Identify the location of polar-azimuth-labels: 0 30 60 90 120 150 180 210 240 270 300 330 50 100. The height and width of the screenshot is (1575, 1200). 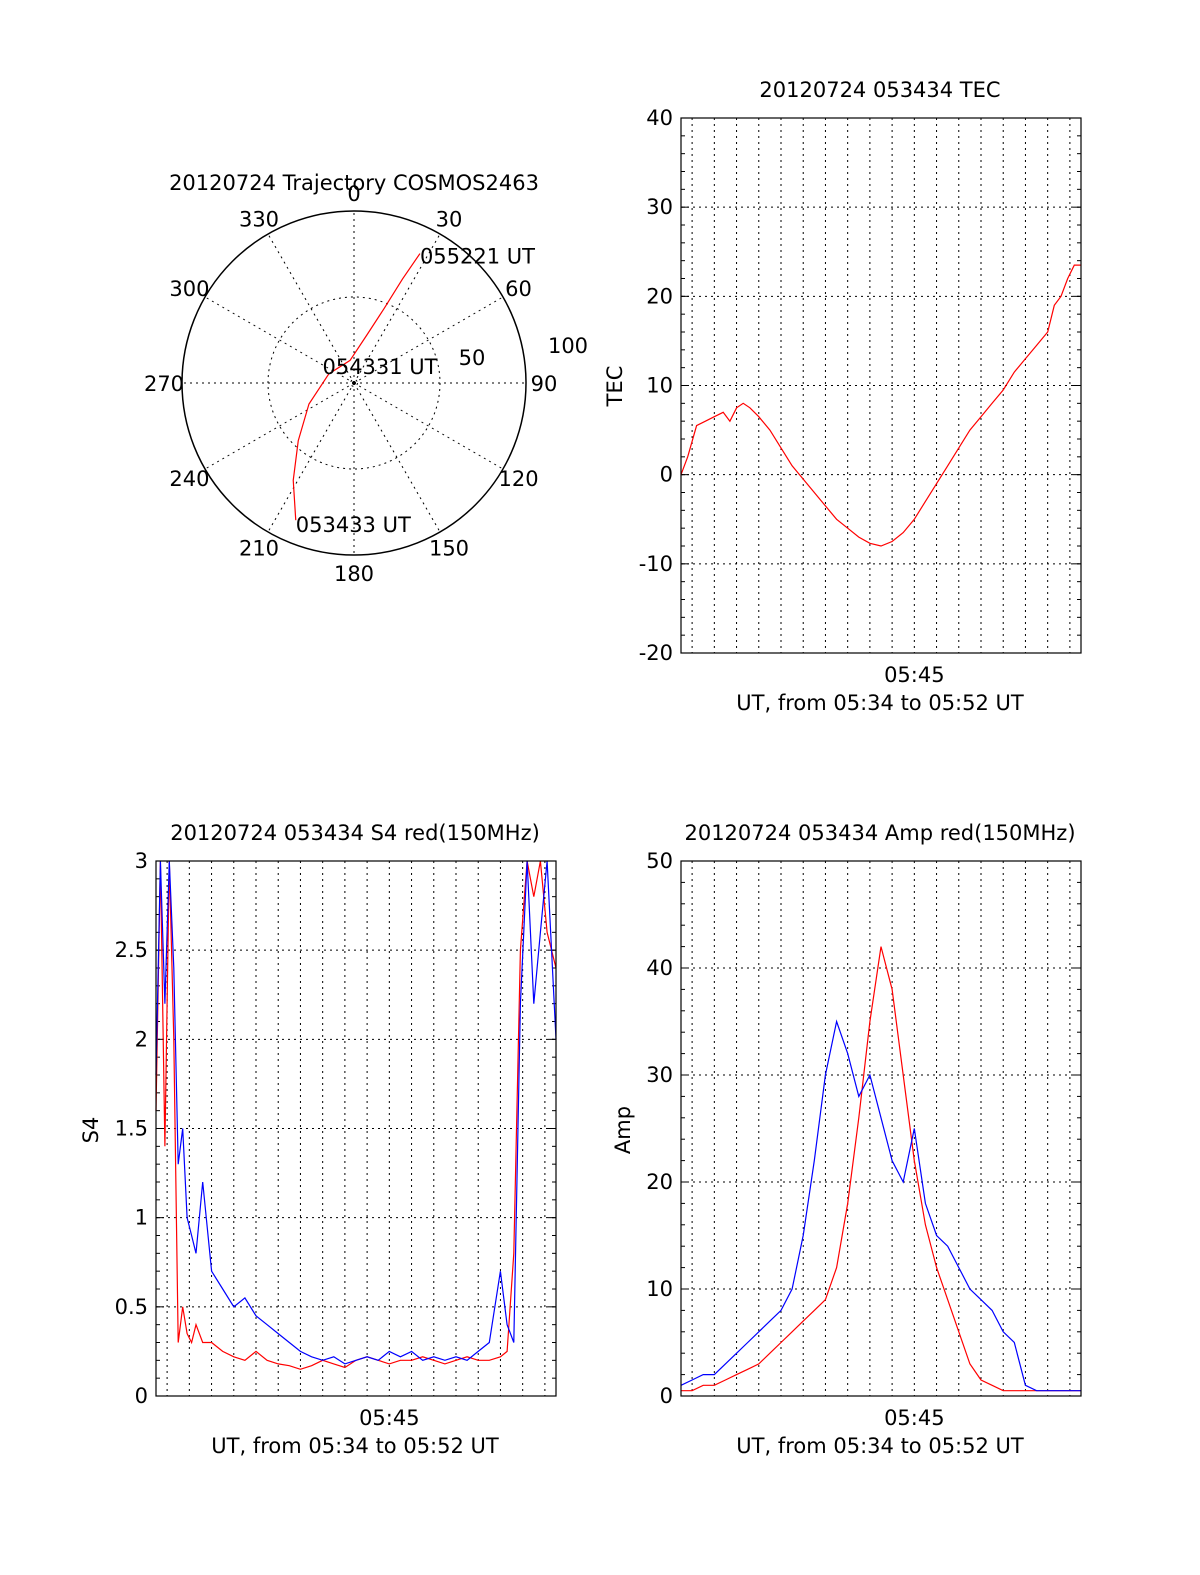
(366, 384).